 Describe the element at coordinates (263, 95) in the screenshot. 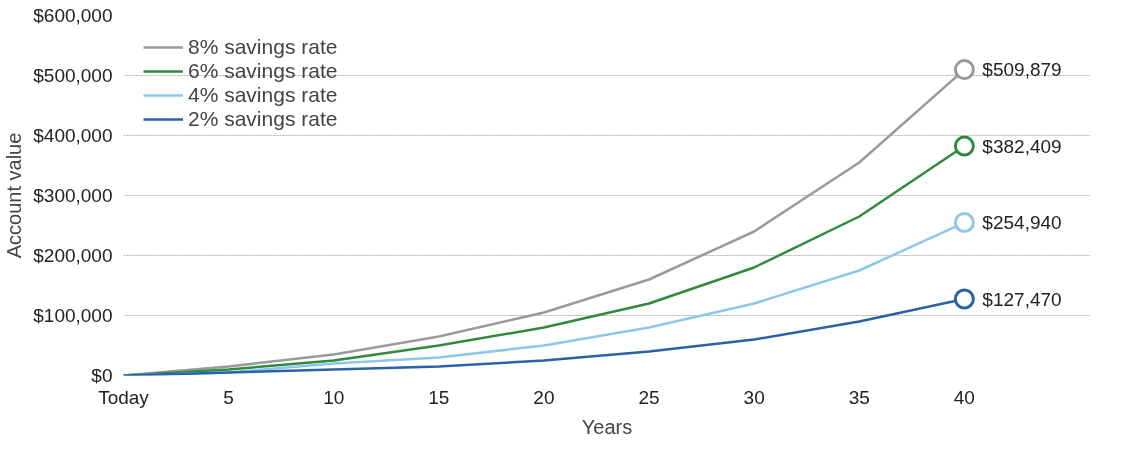

I see `legend-label: 4% savings rate` at that location.